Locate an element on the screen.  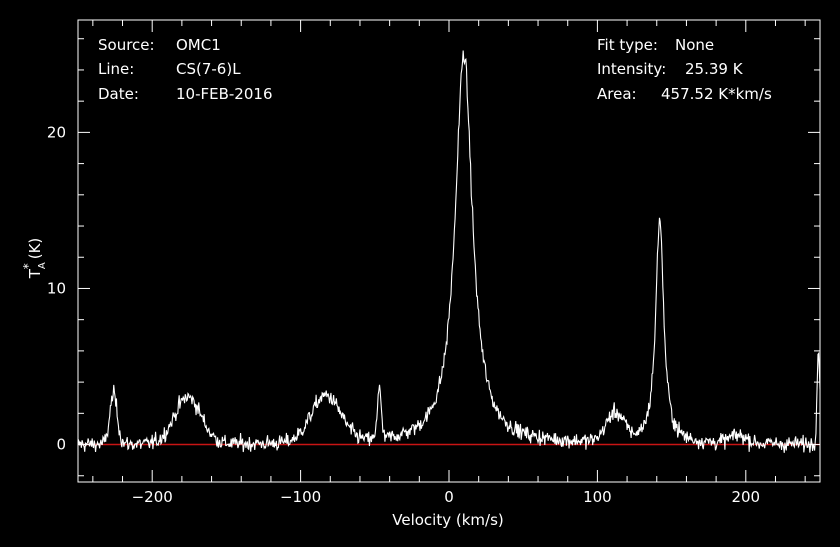
x-tick-label: −200 is located at coordinates (152, 497).